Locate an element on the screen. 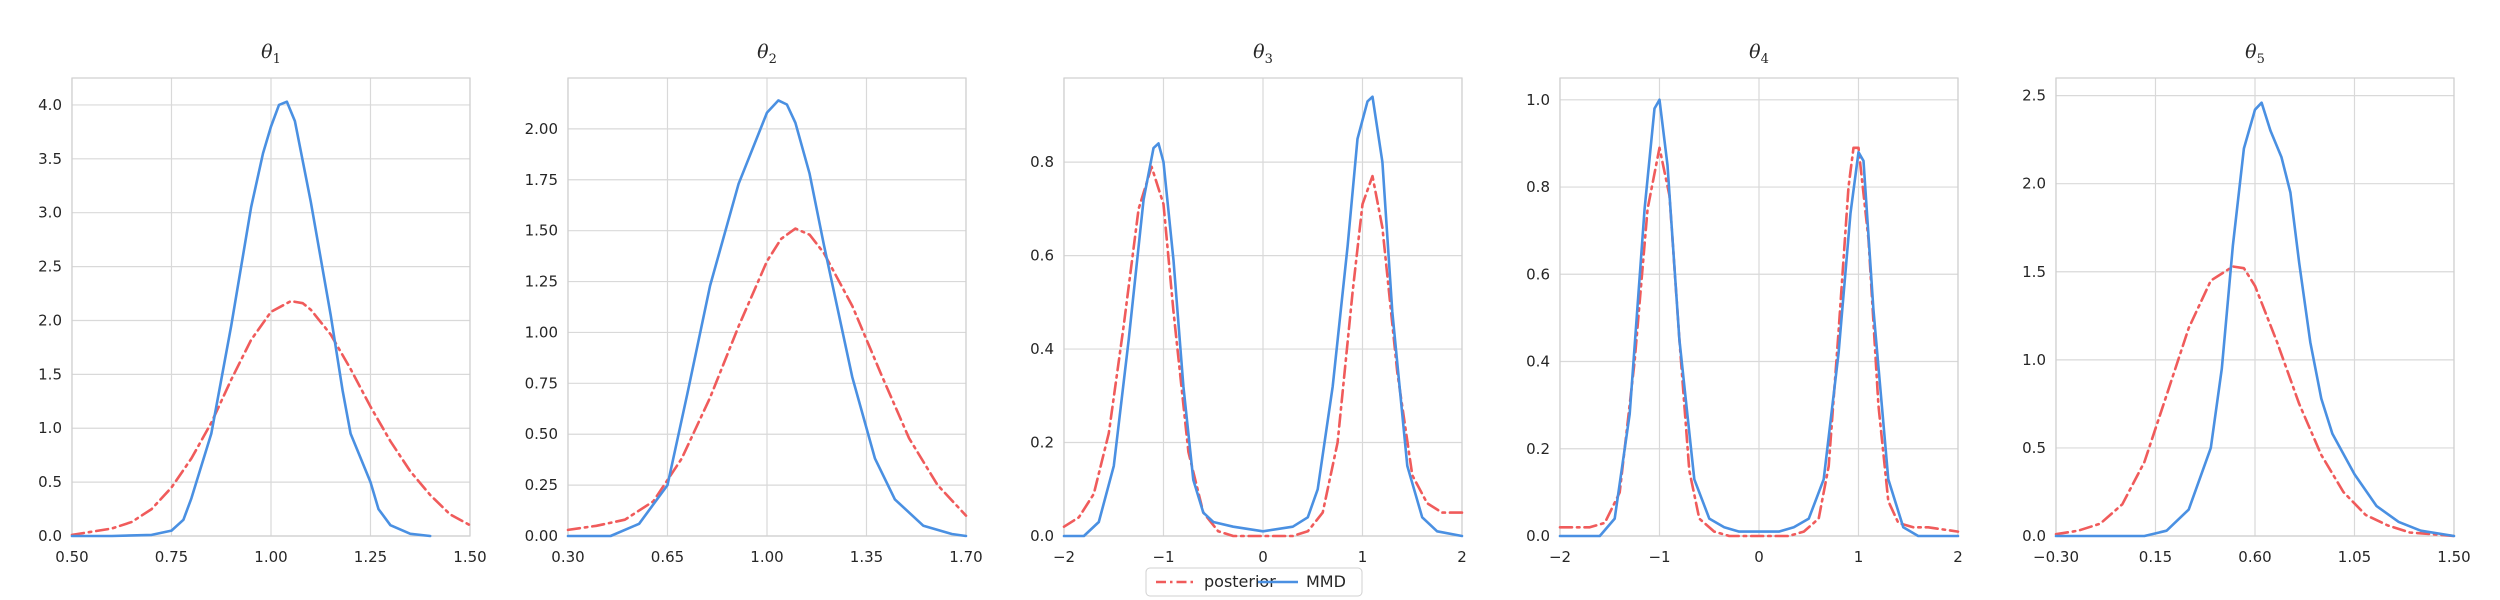 The height and width of the screenshot is (600, 2500). x-tick-label: 0.65 is located at coordinates (667, 557).